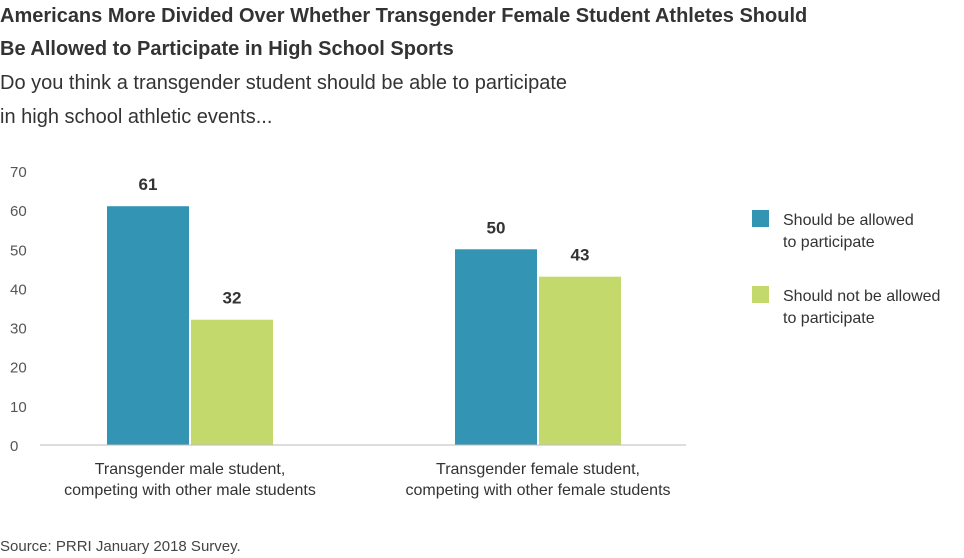  I want to click on legend-label-1-line-1: to participate, so click(829, 318).